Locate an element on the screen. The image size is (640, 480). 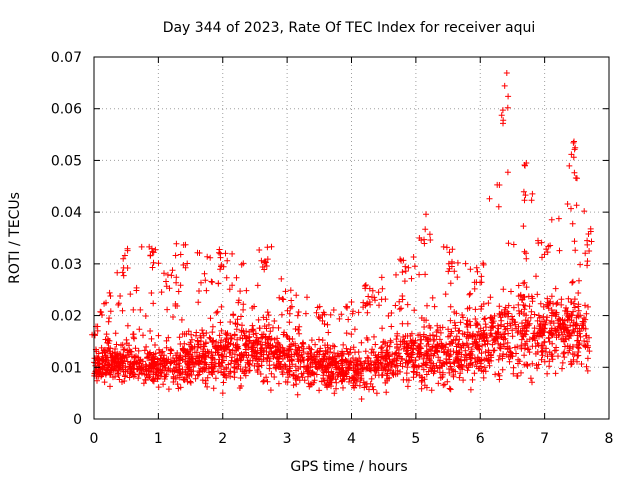
y-tick-label: 0.06 is located at coordinates (66, 110).